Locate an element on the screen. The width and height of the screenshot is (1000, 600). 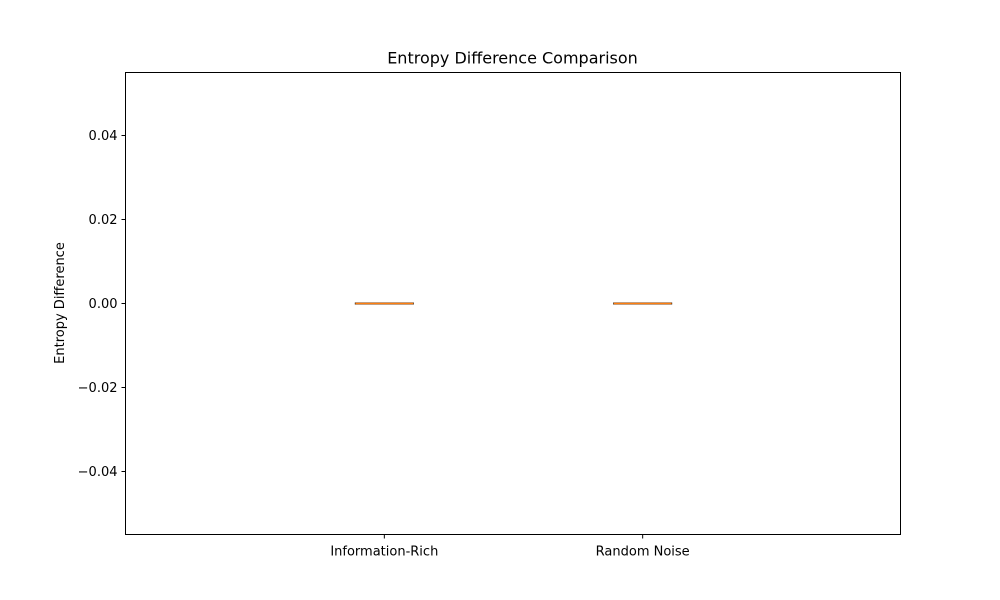
plot-area is located at coordinates (513, 303).